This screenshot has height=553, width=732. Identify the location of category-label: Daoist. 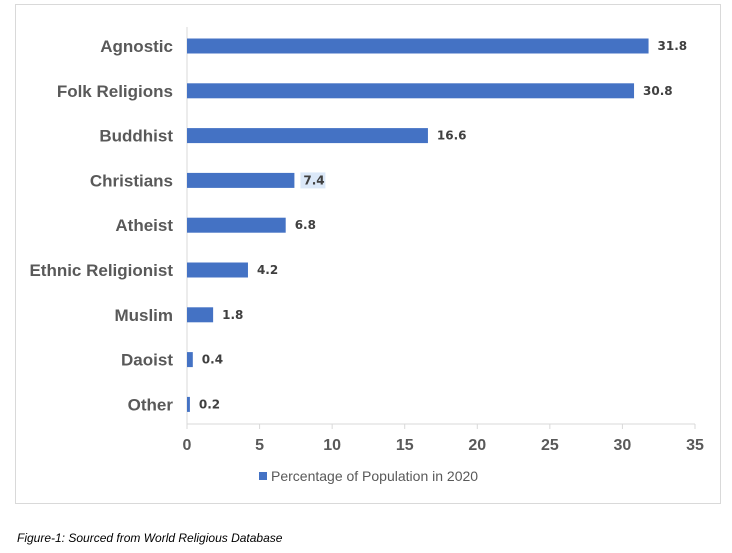
(147, 360).